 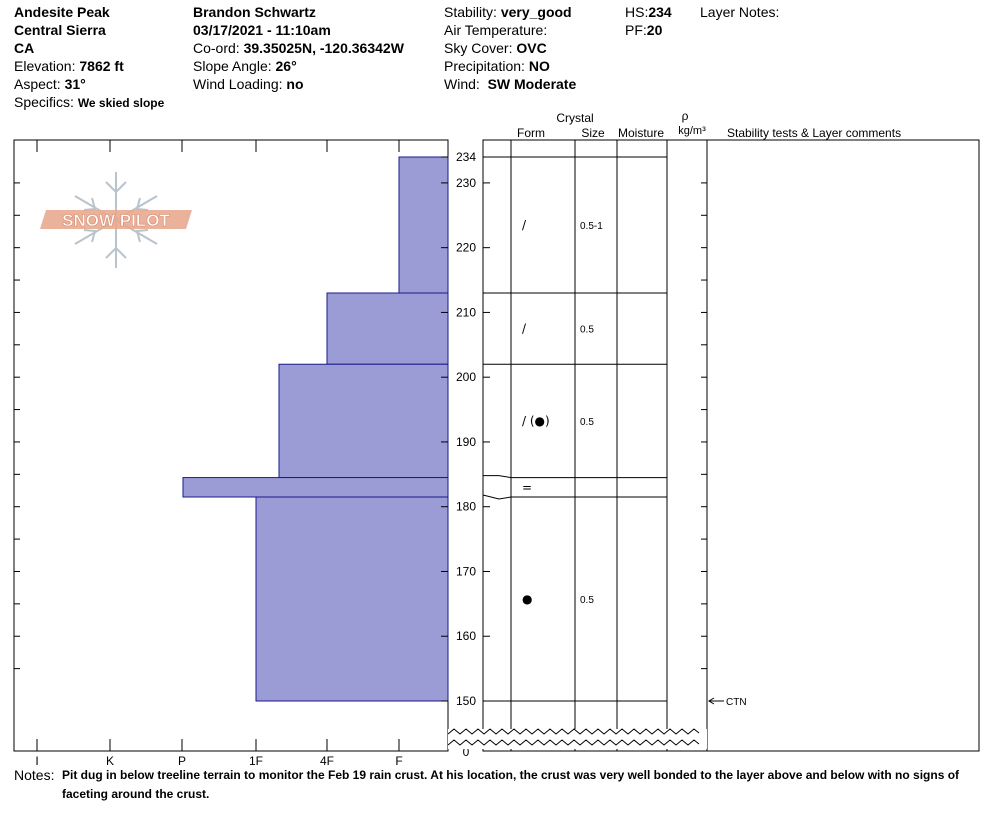 What do you see at coordinates (295, 84) in the screenshot?
I see `wind-loading-value: no` at bounding box center [295, 84].